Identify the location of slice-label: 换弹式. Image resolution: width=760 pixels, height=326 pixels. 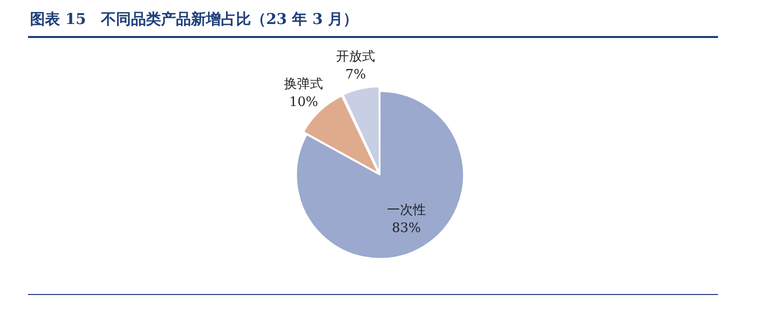
(304, 84).